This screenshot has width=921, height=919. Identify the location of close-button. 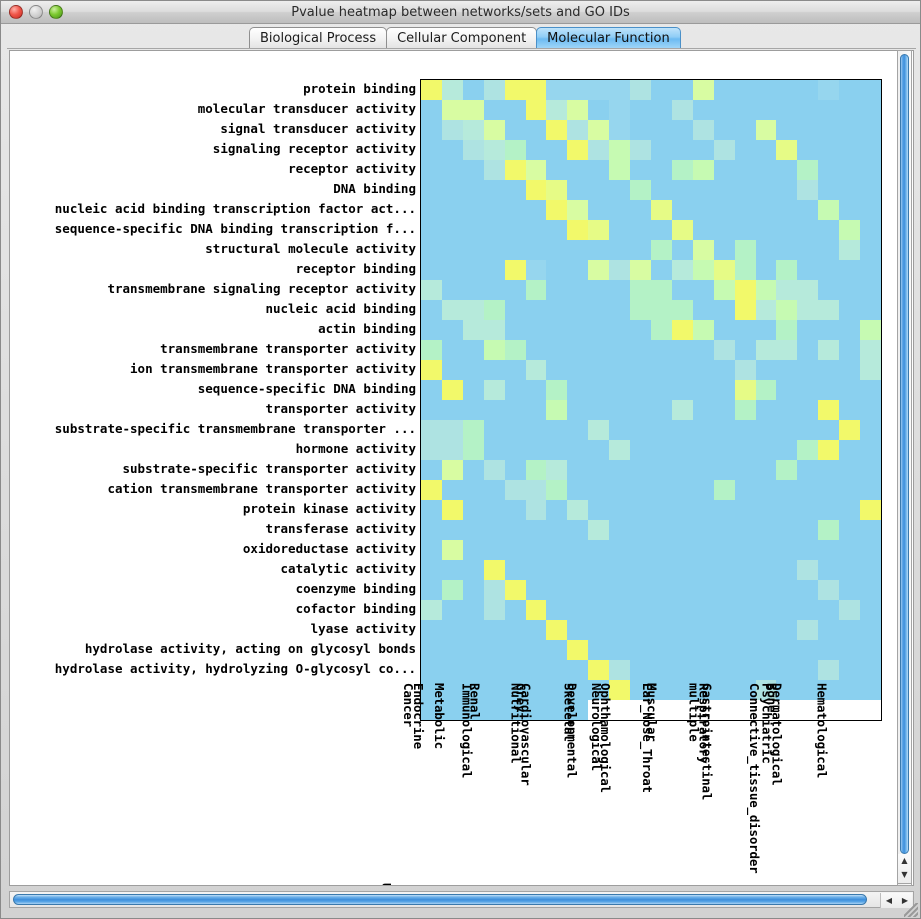
(16, 12).